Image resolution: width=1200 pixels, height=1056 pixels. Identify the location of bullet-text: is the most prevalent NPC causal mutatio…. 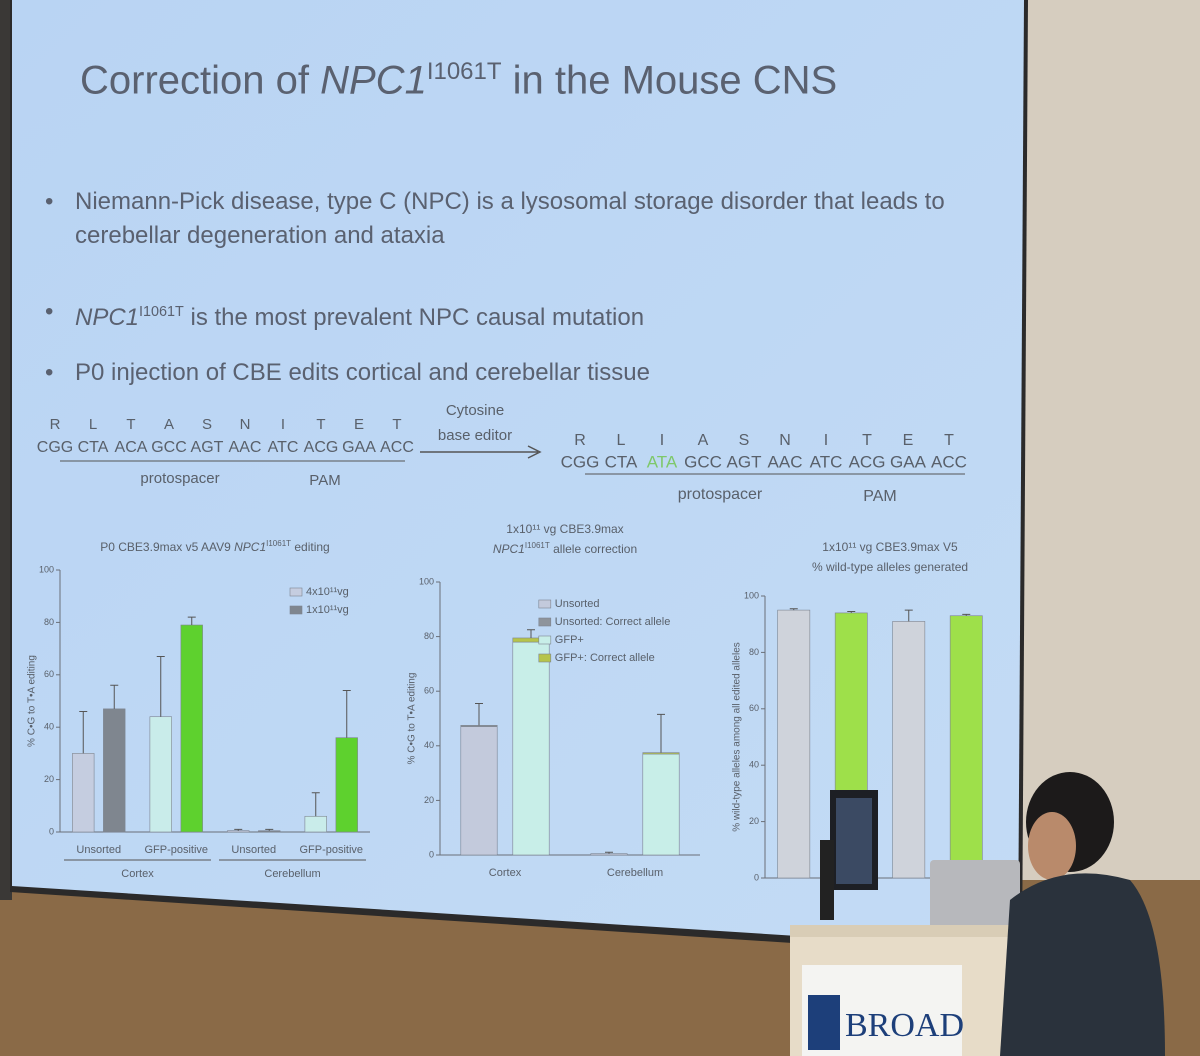
(414, 317).